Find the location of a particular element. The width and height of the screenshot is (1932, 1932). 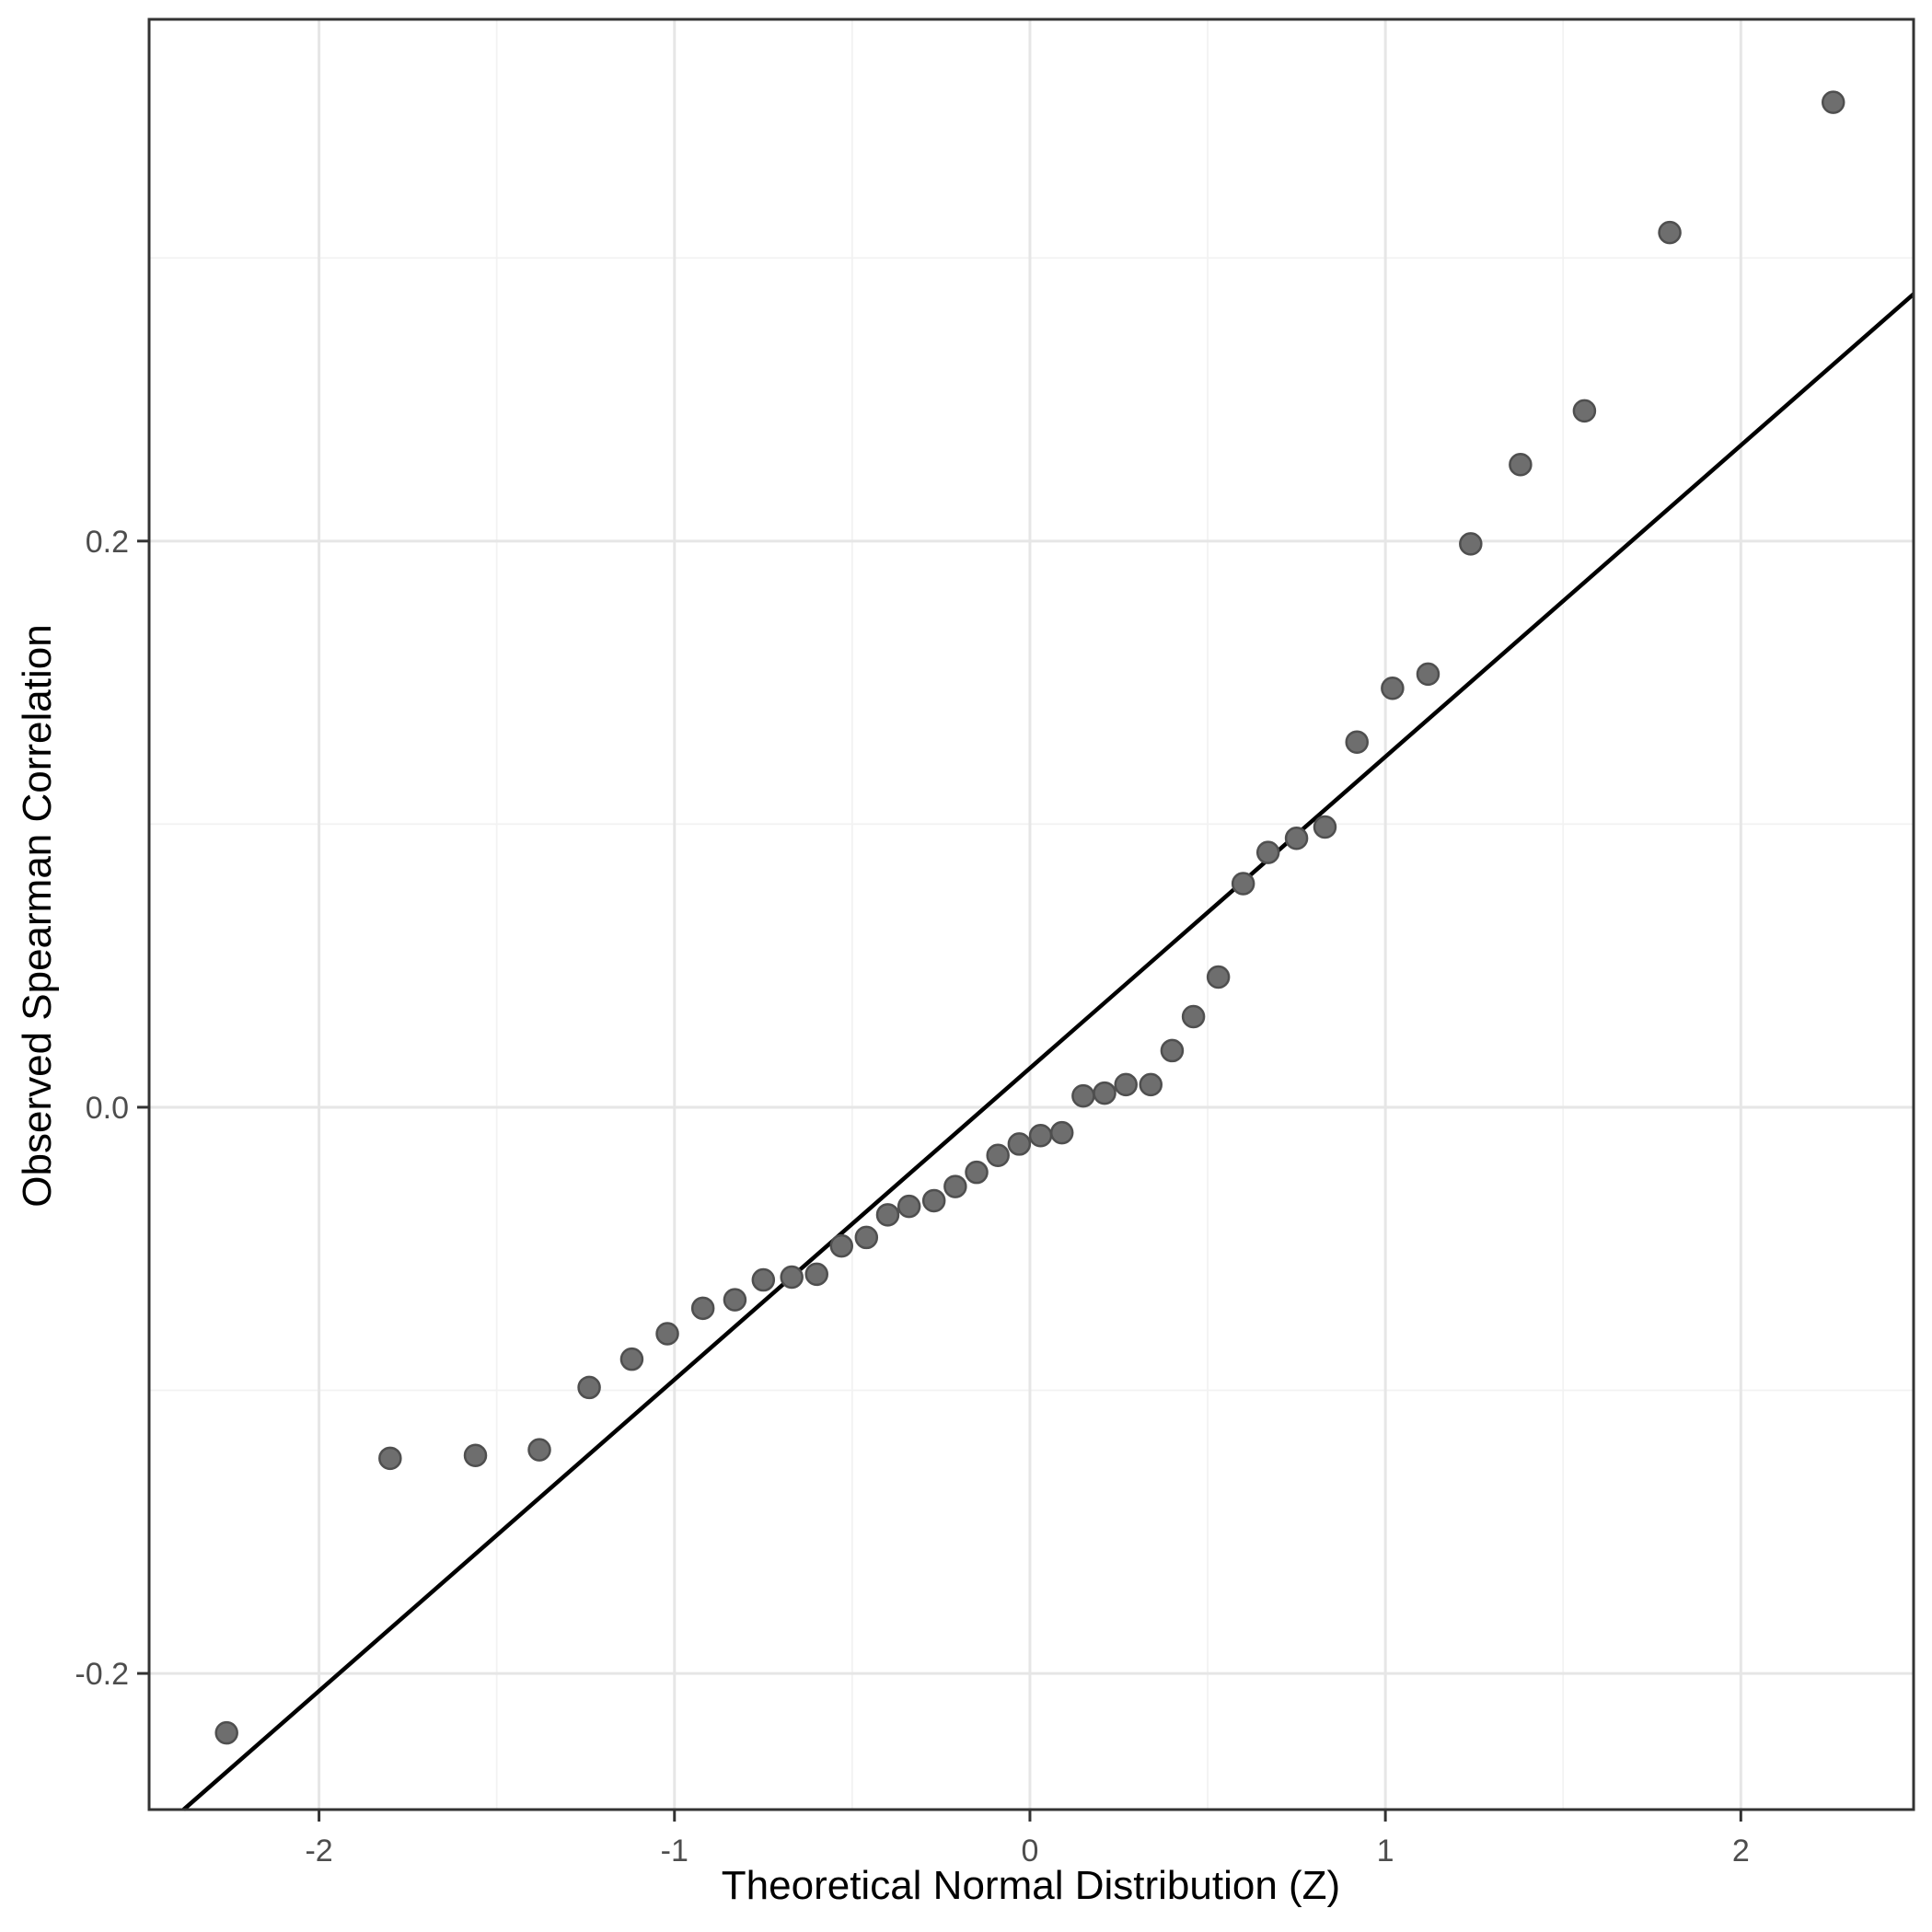

y-tick-label: 0.2 is located at coordinates (108, 542).